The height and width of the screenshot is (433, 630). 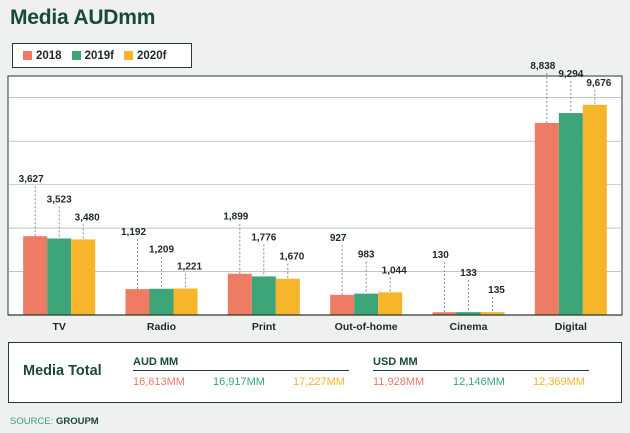 I want to click on usd-mm-divider, so click(x=481, y=370).